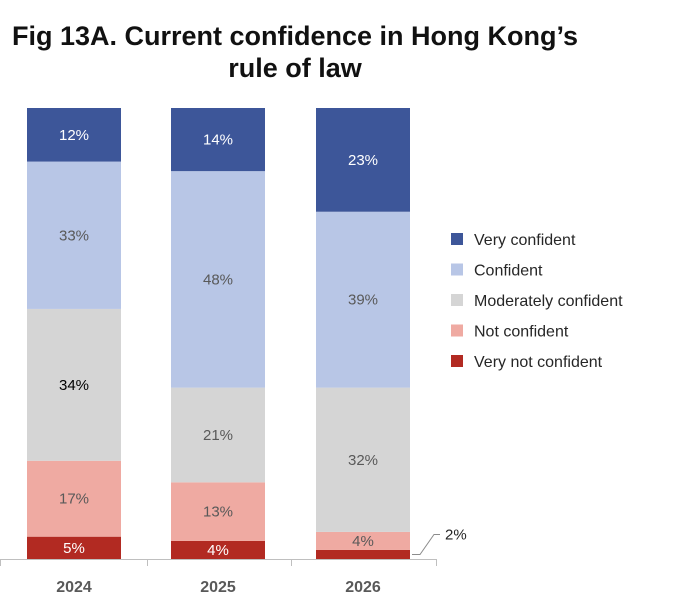 Image resolution: width=689 pixels, height=609 pixels. I want to click on data-label-2026-confident: 39%, so click(363, 300).